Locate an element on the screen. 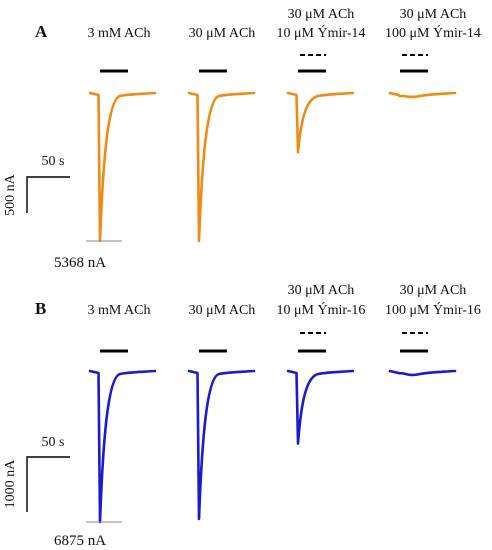 This screenshot has height=550, width=492. scale-bar-current-label: 500 nA is located at coordinates (10, 194).